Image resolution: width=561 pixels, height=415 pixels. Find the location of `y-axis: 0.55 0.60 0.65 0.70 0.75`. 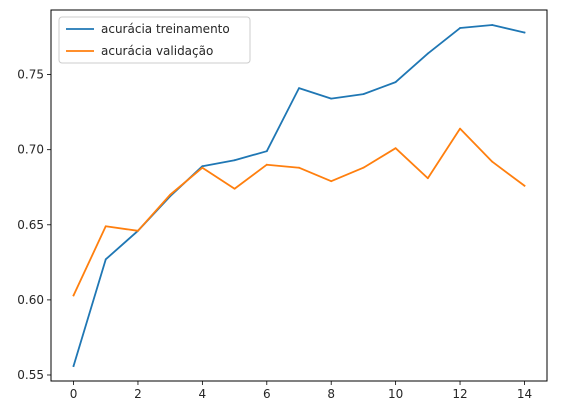

y-axis: 0.55 0.60 0.65 0.70 0.75 is located at coordinates (34, 225).